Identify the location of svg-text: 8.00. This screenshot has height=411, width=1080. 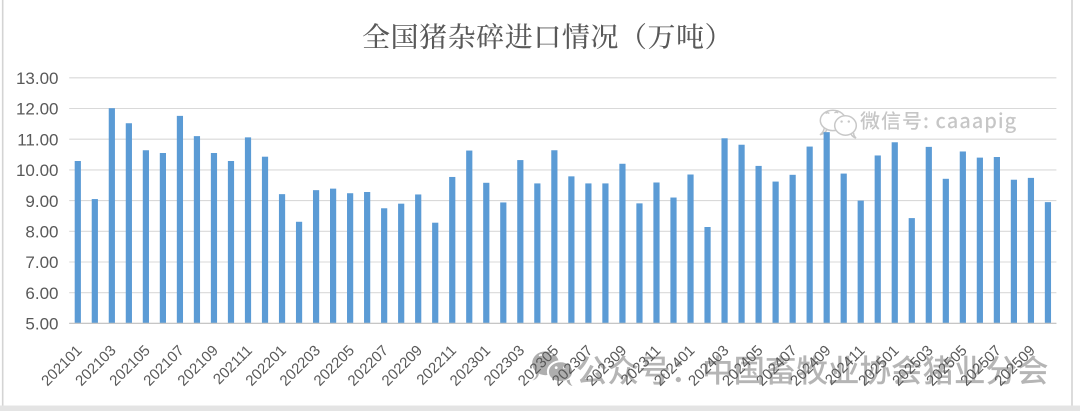
(41, 232).